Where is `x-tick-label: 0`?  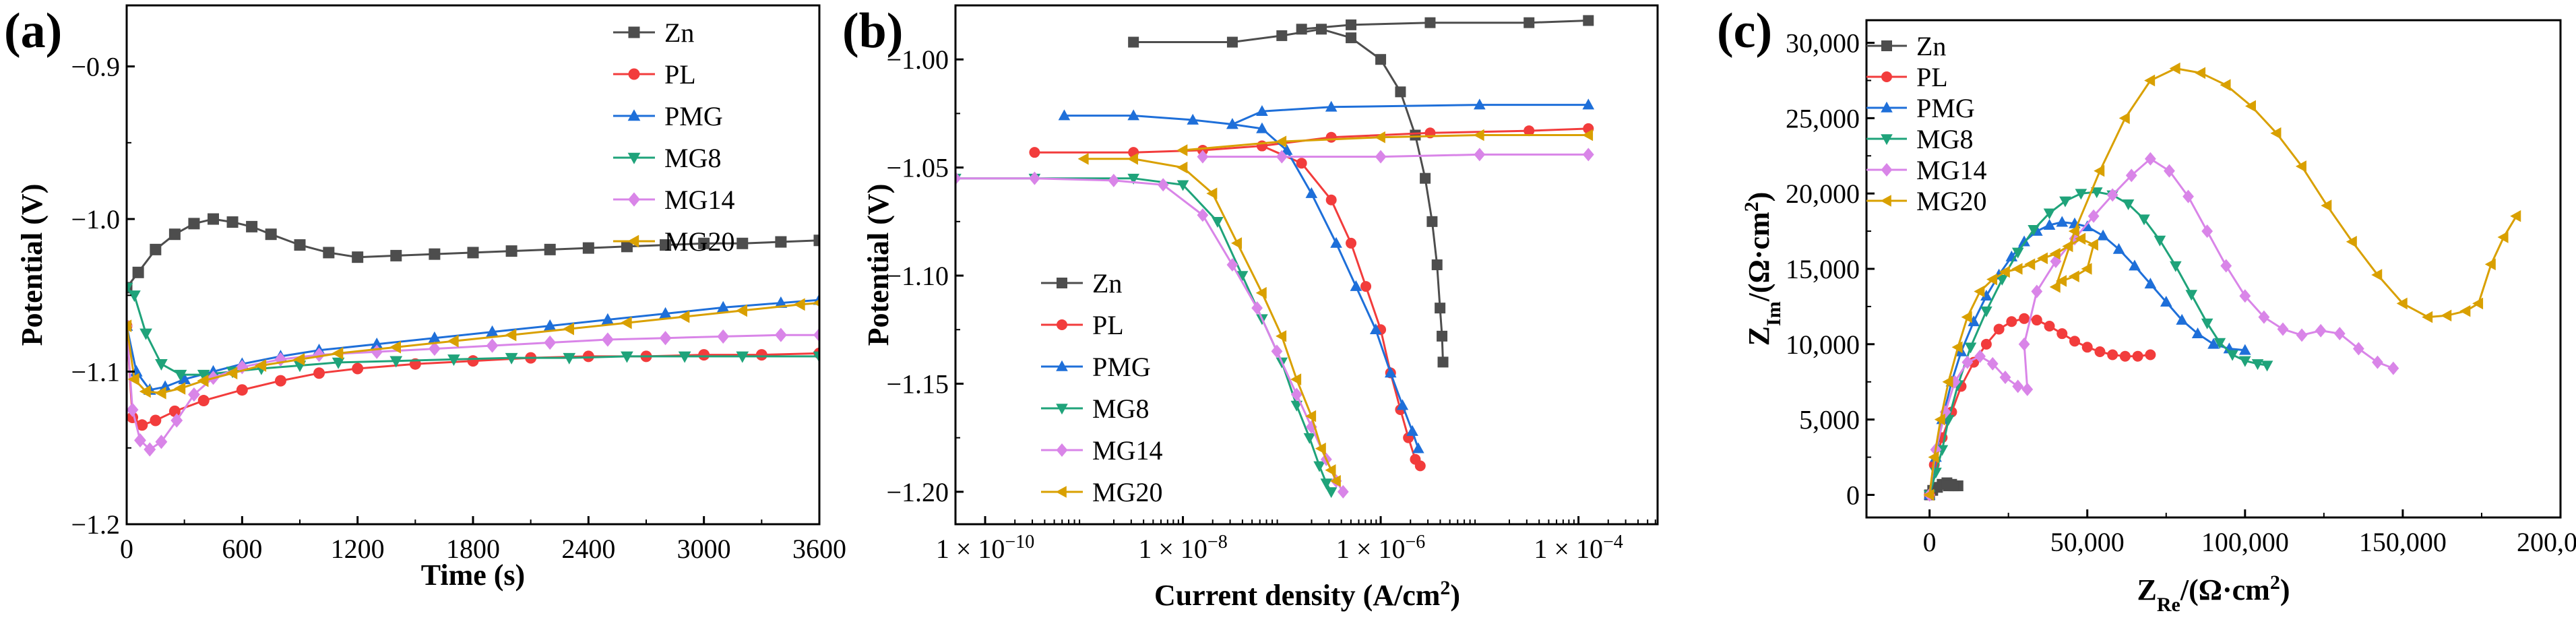 x-tick-label: 0 is located at coordinates (1930, 542).